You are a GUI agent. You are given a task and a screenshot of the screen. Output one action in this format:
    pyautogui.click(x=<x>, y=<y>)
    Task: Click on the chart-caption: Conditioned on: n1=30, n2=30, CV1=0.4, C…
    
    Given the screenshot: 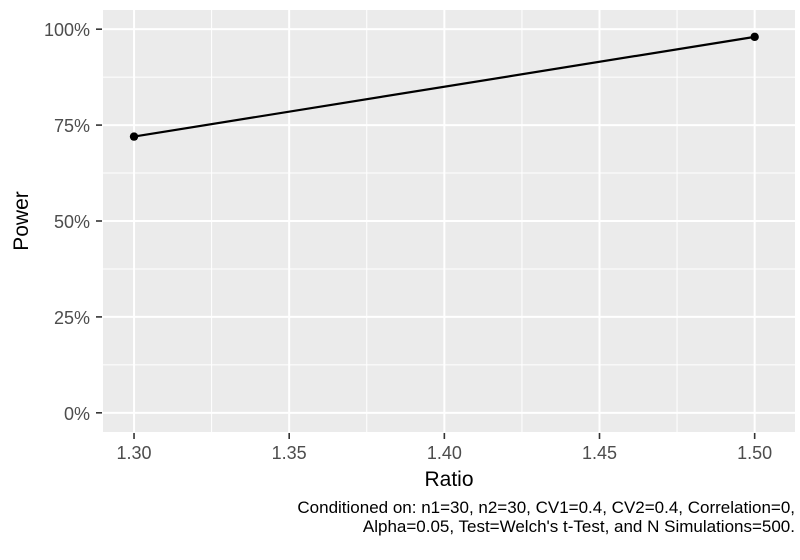 What is the action you would take?
    pyautogui.click(x=546, y=517)
    